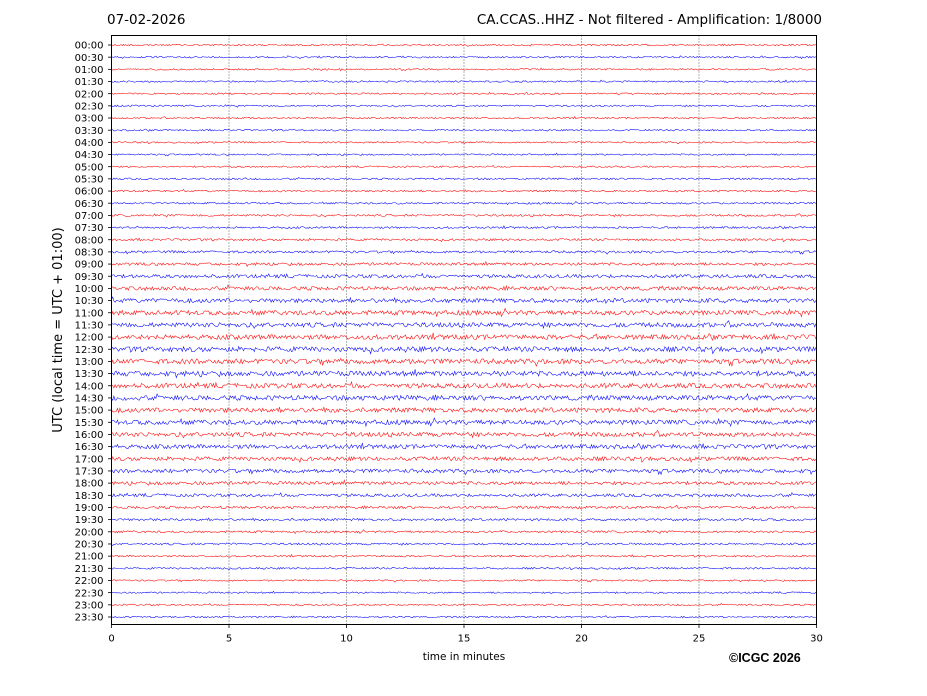 Image resolution: width=927 pixels, height=696 pixels. Describe the element at coordinates (89, 459) in the screenshot. I see `y-tick-label: 17:00` at that location.